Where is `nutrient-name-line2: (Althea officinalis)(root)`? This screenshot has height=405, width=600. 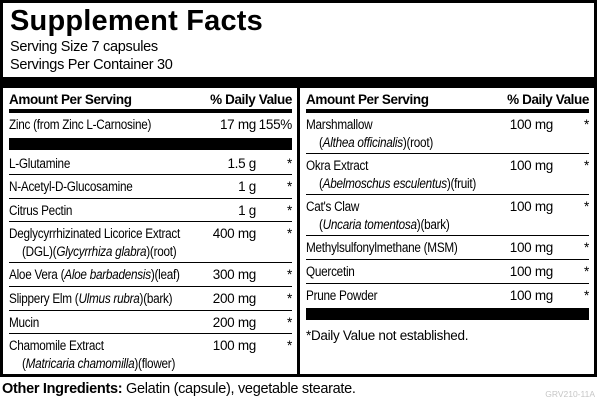 nutrient-name-line2: (Althea officinalis)(root) is located at coordinates (376, 142).